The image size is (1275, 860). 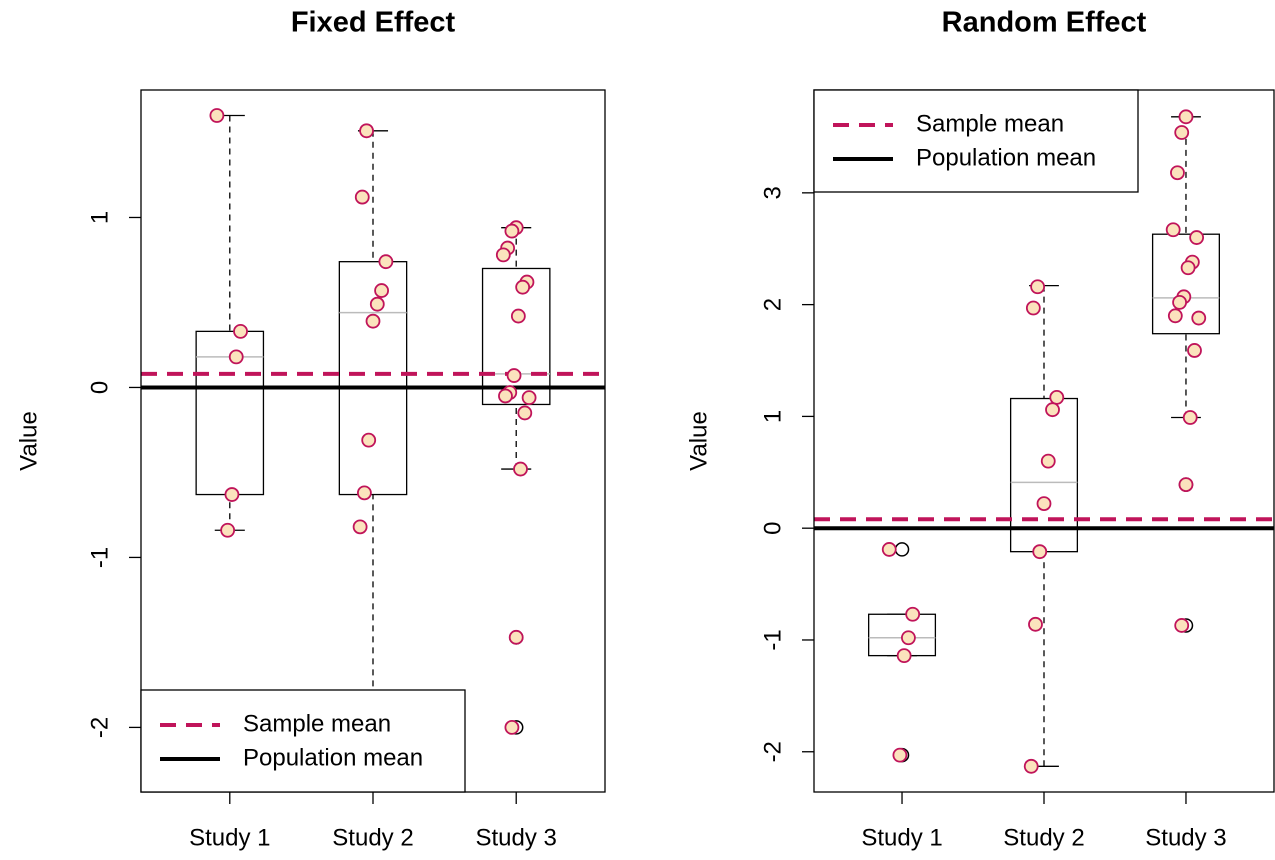 I want to click on y-tick-label: 2, so click(x=772, y=304).